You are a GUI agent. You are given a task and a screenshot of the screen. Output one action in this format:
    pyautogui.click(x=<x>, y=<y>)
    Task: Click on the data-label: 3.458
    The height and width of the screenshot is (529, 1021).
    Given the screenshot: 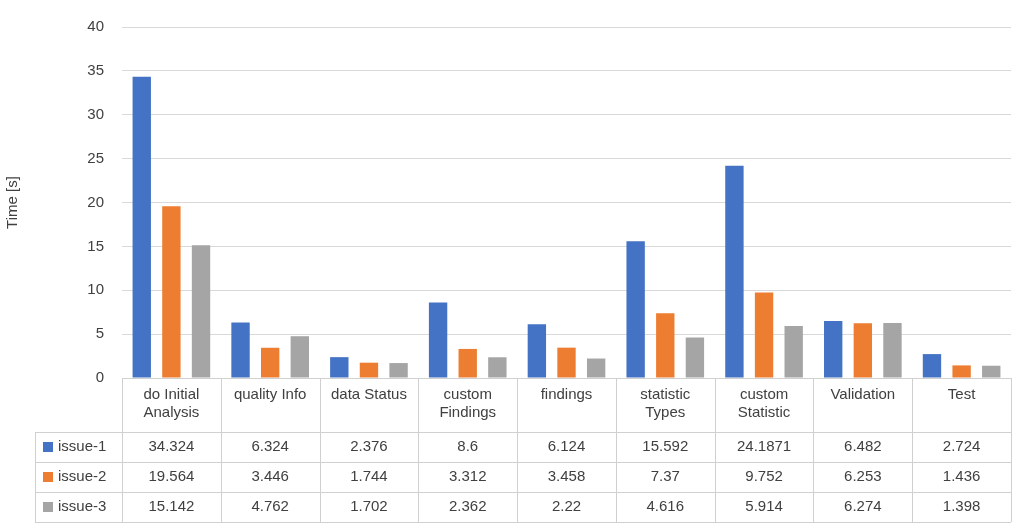 What is the action you would take?
    pyautogui.click(x=566, y=476)
    